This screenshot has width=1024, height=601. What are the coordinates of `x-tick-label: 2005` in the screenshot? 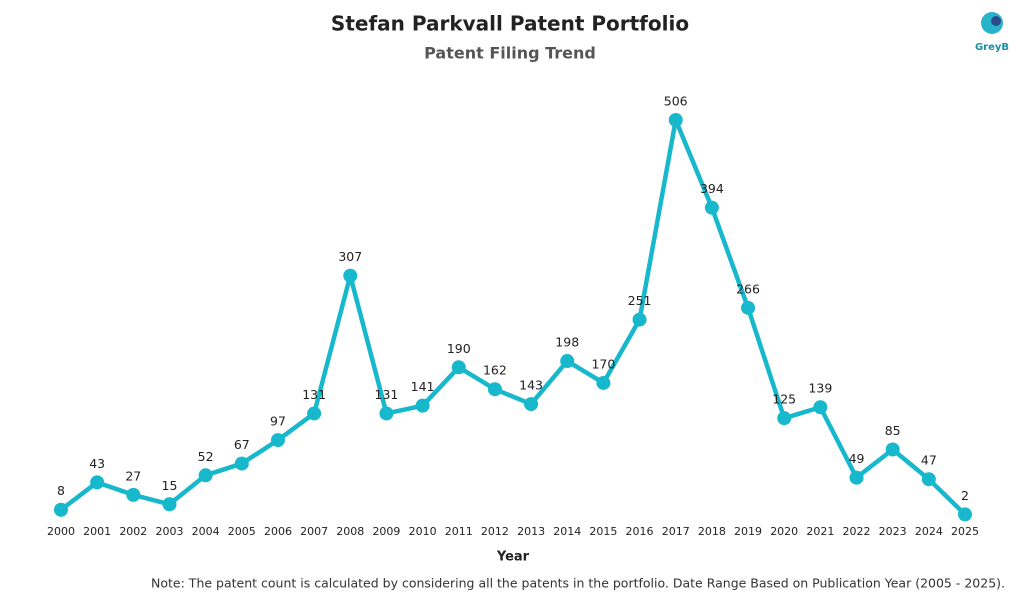 It's located at (242, 531).